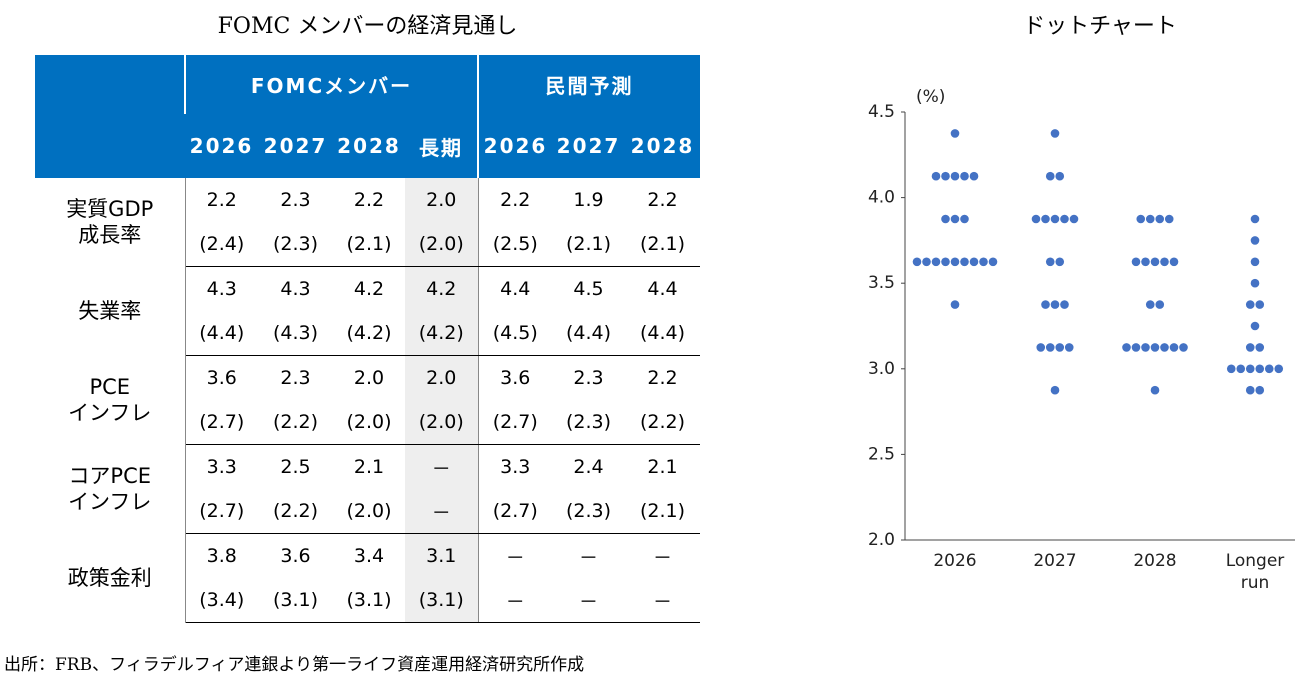 This screenshot has height=675, width=1299. What do you see at coordinates (881, 198) in the screenshot?
I see `y-tick-label: 4.0` at bounding box center [881, 198].